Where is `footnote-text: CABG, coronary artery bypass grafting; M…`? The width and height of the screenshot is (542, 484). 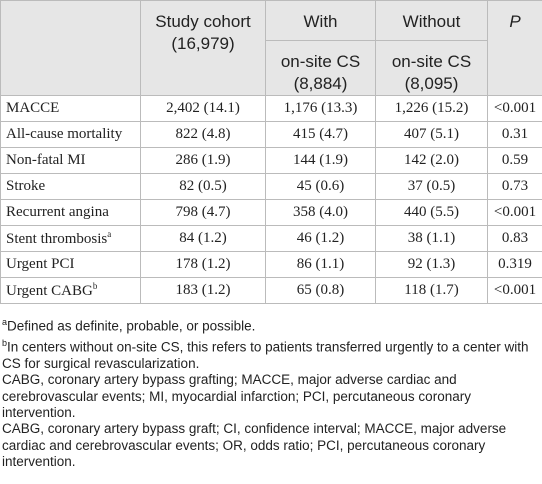 footnote-text: CABG, coronary artery bypass grafting; M… is located at coordinates (236, 396).